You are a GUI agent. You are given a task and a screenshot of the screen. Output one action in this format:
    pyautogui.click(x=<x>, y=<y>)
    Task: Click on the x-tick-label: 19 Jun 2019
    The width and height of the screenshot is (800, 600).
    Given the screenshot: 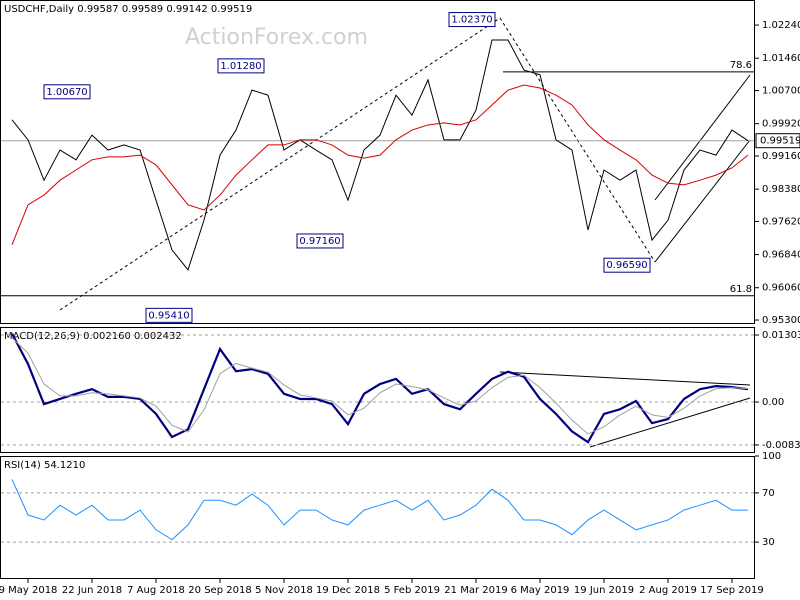 What is the action you would take?
    pyautogui.click(x=604, y=590)
    